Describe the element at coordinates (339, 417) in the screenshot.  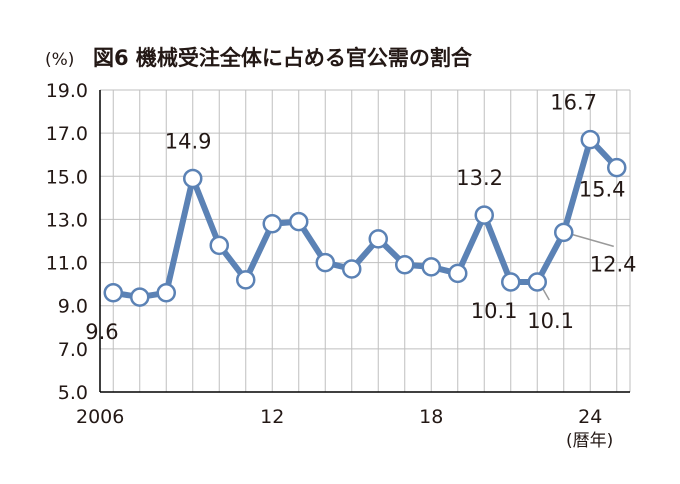
I see `x-axis-tick-labels: 2006 12 18 24` at that location.